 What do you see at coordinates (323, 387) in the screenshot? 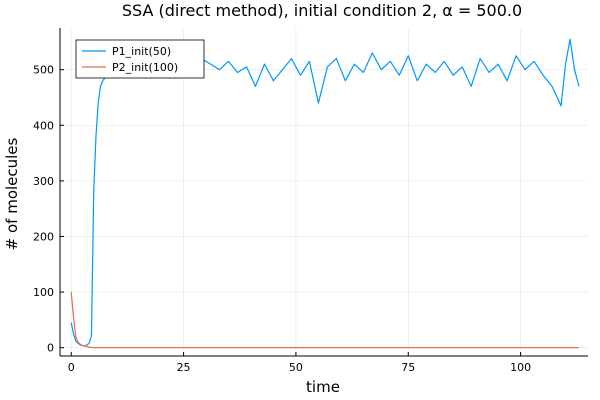
I see `x-axis-label: time` at bounding box center [323, 387].